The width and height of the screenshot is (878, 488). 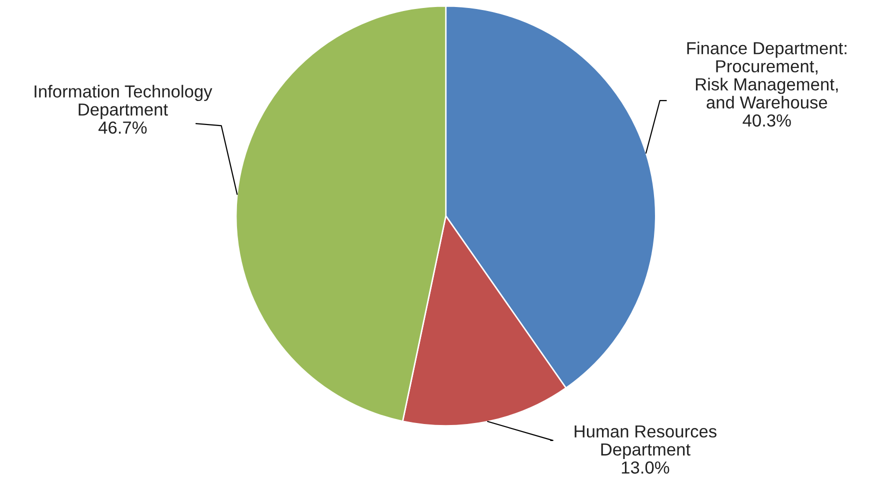 I want to click on slice-label: Information Technology Department, so click(x=123, y=102).